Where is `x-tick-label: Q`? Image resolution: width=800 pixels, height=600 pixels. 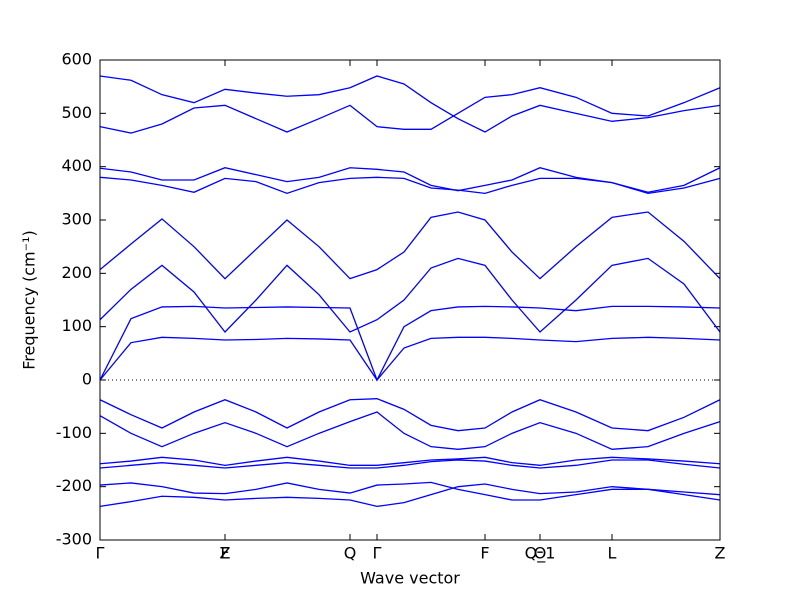 x-tick-label: Q is located at coordinates (350, 553).